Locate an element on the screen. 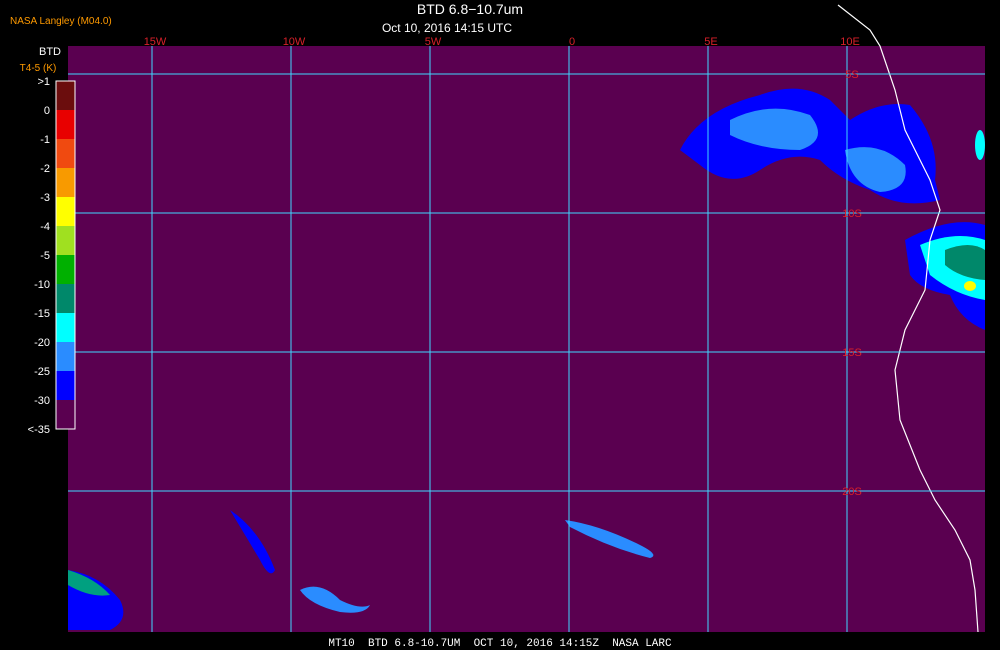 The height and width of the screenshot is (650, 1000). title: BTD 6.8−10.7um is located at coordinates (470, 9).